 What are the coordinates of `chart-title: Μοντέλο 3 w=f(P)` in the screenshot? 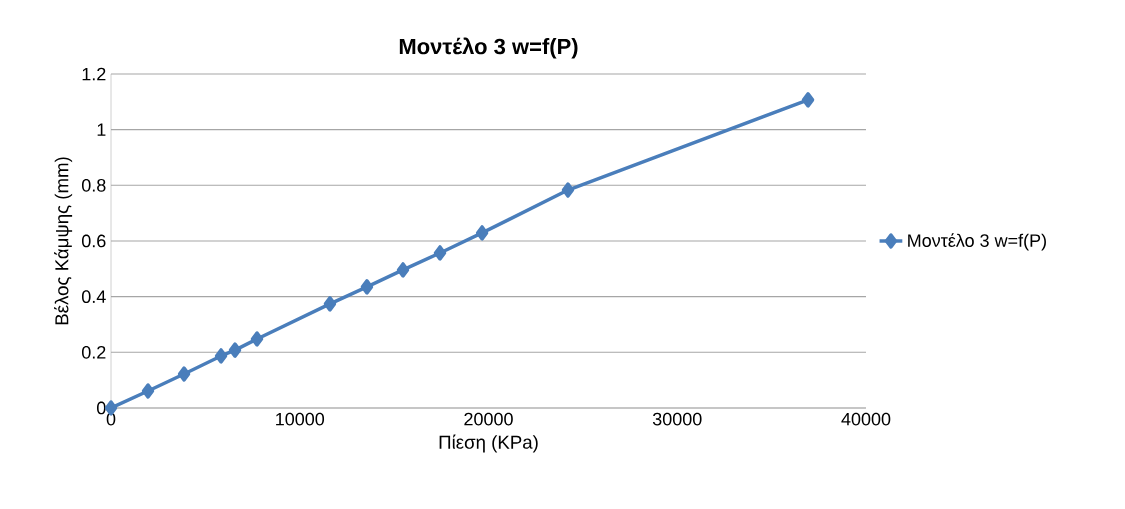 It's located at (488, 48).